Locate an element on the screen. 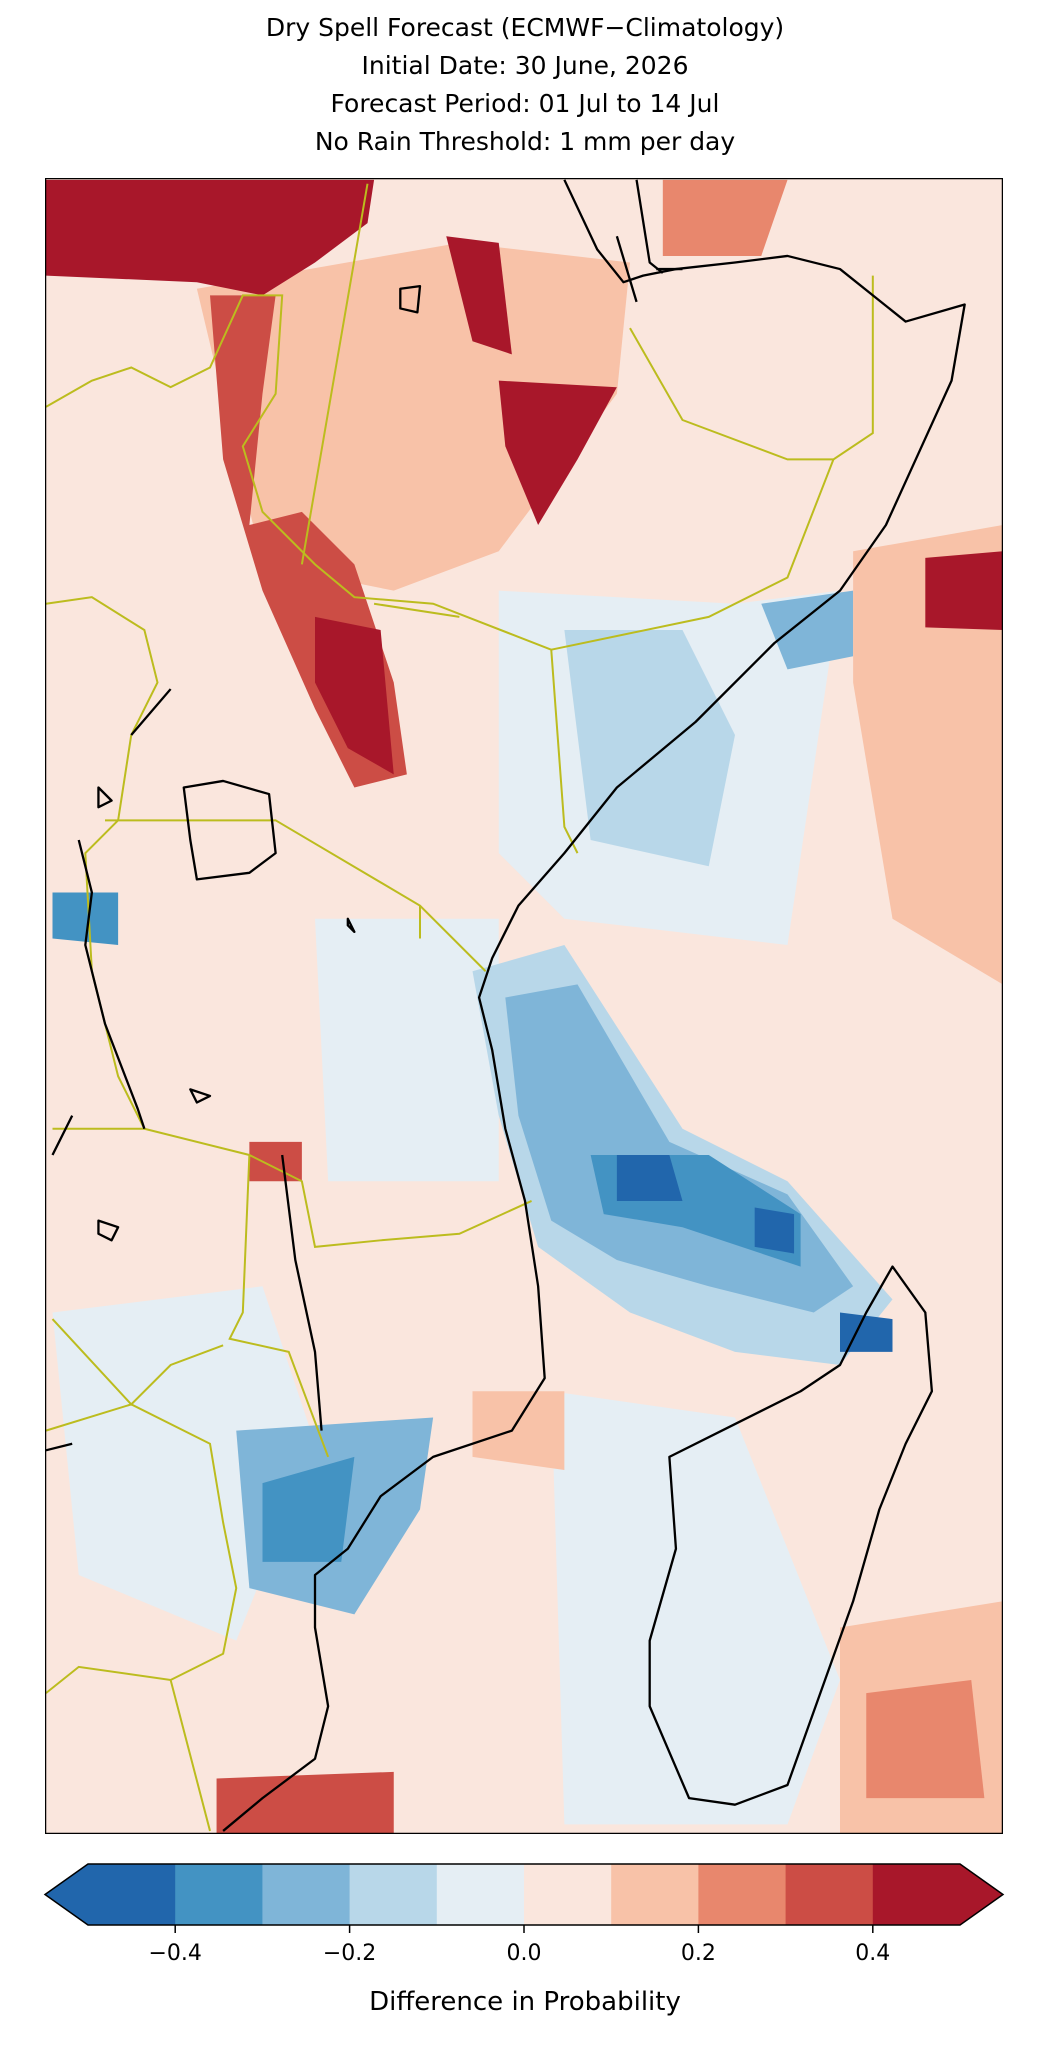 The width and height of the screenshot is (1050, 2064). colorbar-tick-label: 0.4 is located at coordinates (872, 1953).